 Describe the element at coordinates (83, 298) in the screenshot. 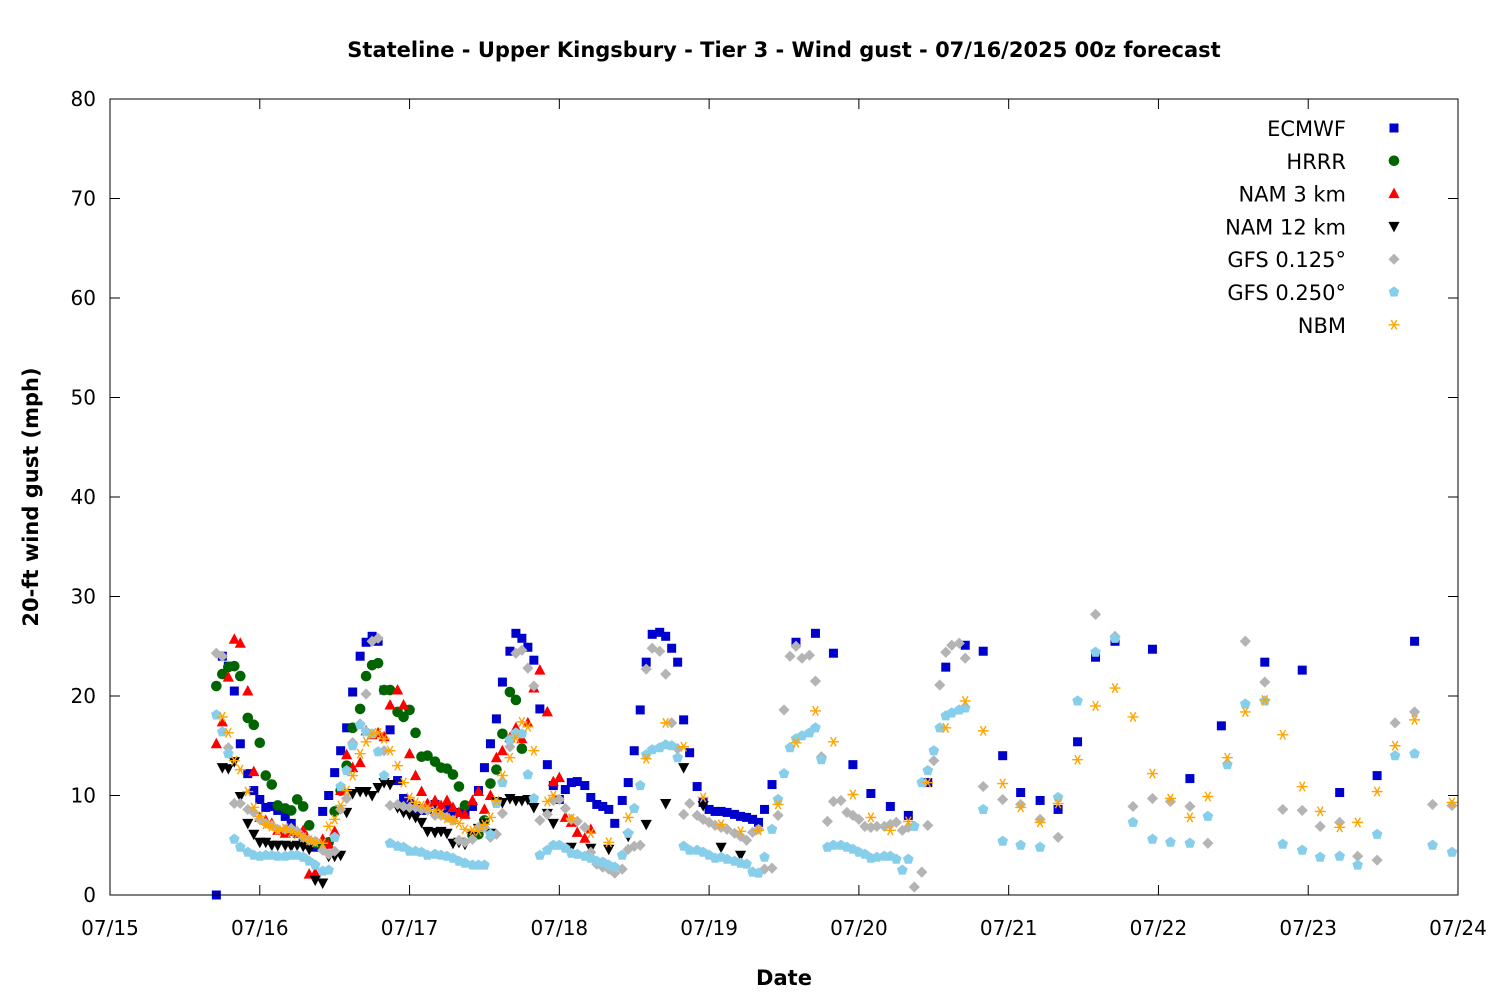

I see `y-tick-label: 60` at that location.